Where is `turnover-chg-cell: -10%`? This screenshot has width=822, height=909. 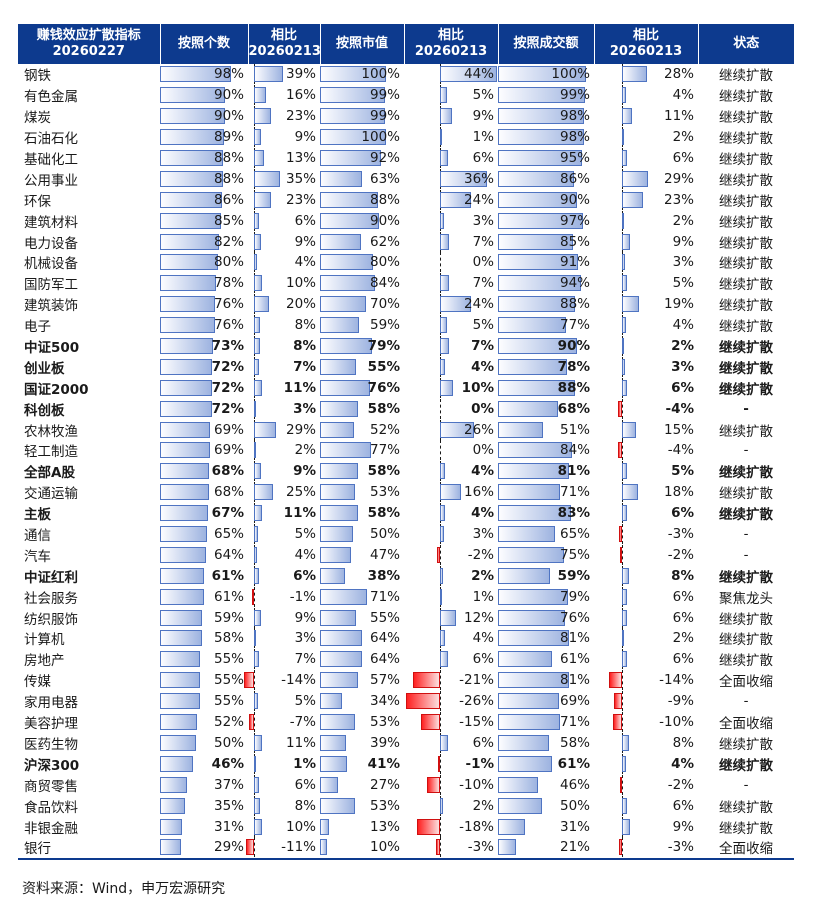
turnover-chg-cell: -10% is located at coordinates (646, 722).